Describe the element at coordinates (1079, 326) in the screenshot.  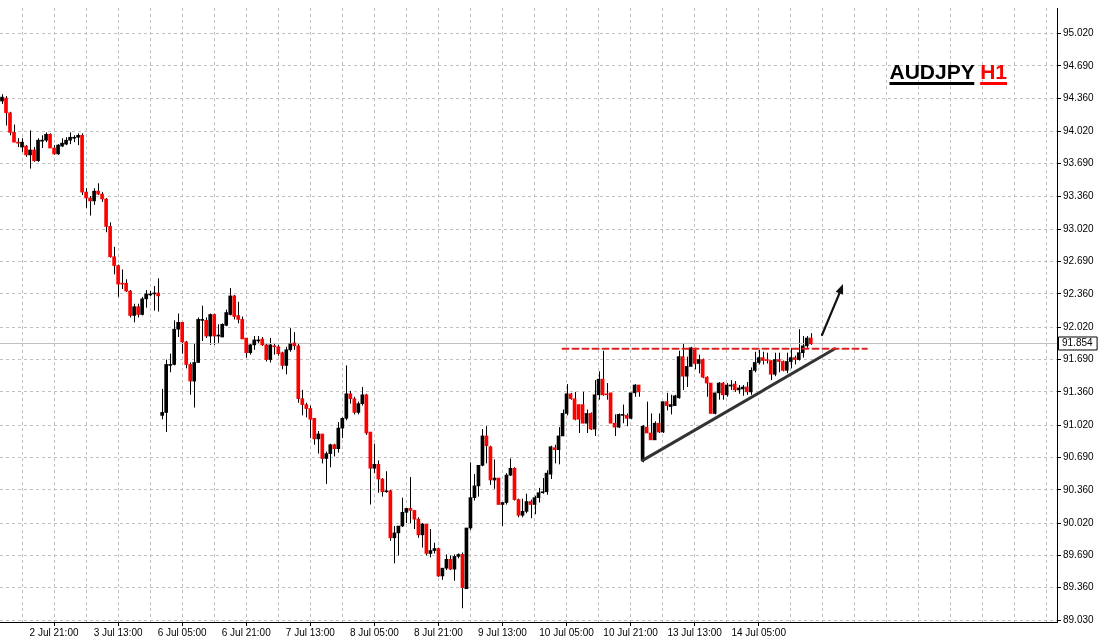
I see `y-tick-label: 92.020` at that location.